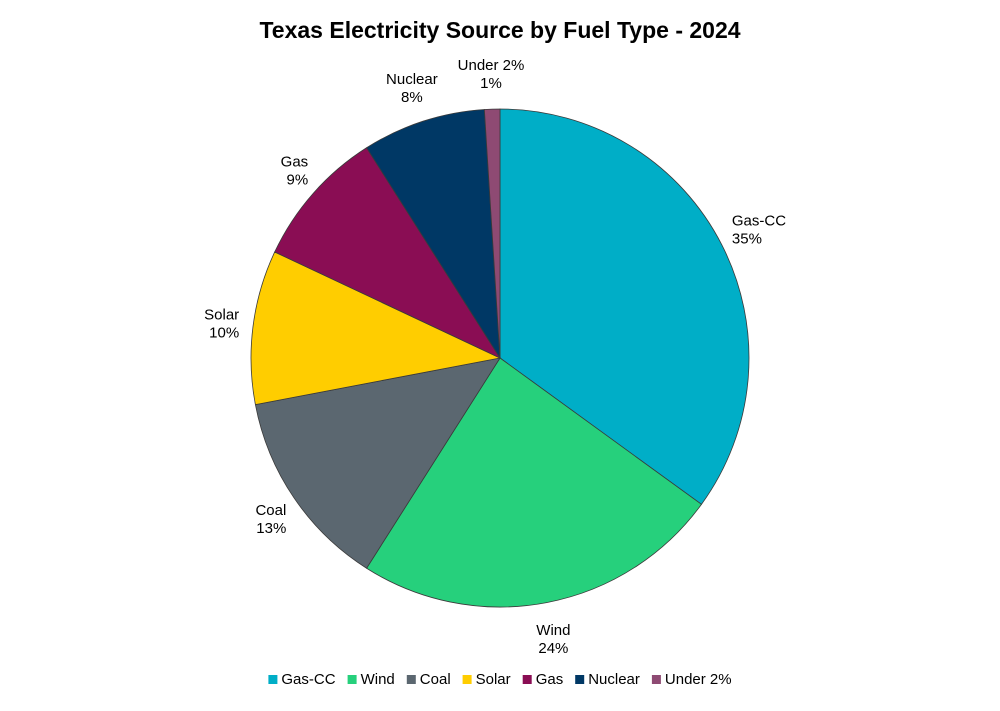  What do you see at coordinates (747, 239) in the screenshot?
I see `slice-value-label-gas-cc: 35%` at bounding box center [747, 239].